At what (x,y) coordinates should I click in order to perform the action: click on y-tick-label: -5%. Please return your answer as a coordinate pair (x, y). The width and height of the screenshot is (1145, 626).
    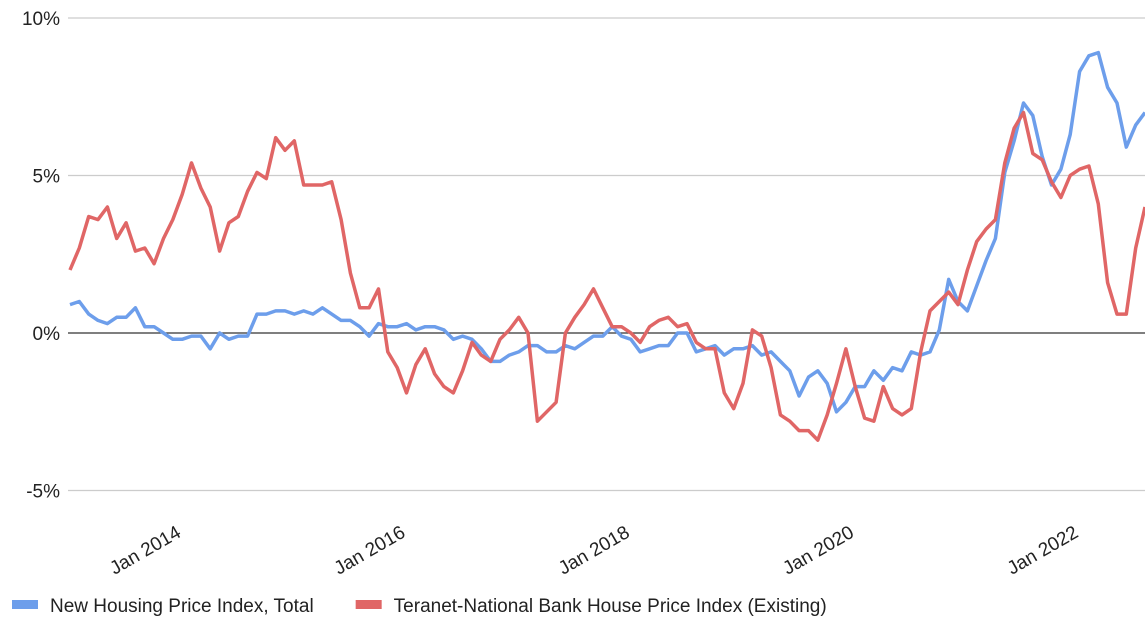
    Looking at the image, I should click on (43, 492).